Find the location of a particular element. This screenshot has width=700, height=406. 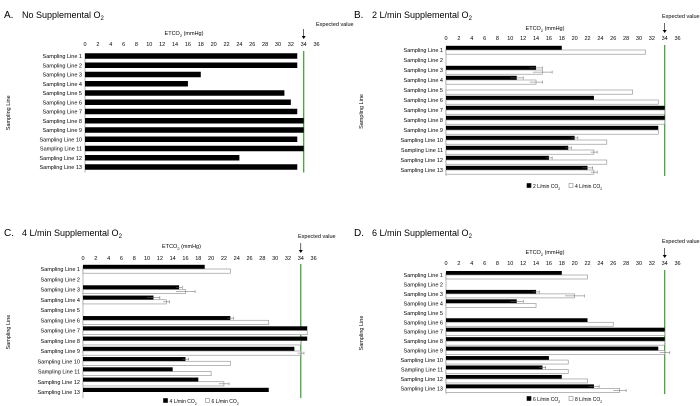

category-label: Sampling Line 5 is located at coordinates (423, 91).